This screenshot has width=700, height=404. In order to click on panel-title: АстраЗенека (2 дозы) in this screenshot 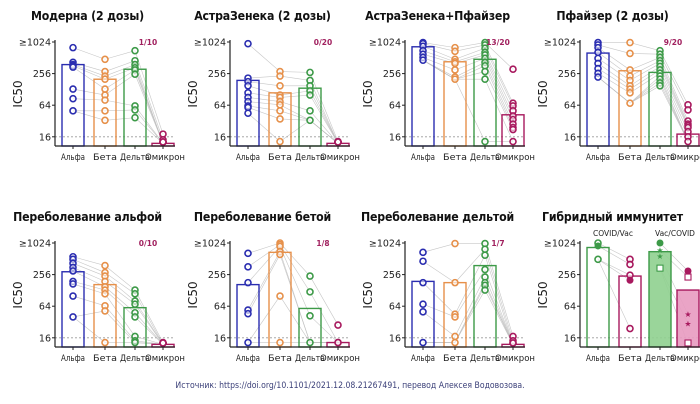, I will do `click(262, 15)`.